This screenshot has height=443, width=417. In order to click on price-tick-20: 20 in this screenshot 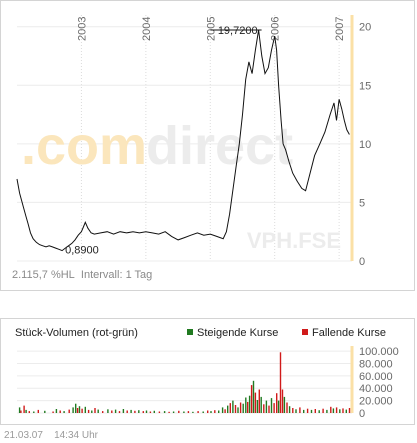, I will do `click(365, 28)`.